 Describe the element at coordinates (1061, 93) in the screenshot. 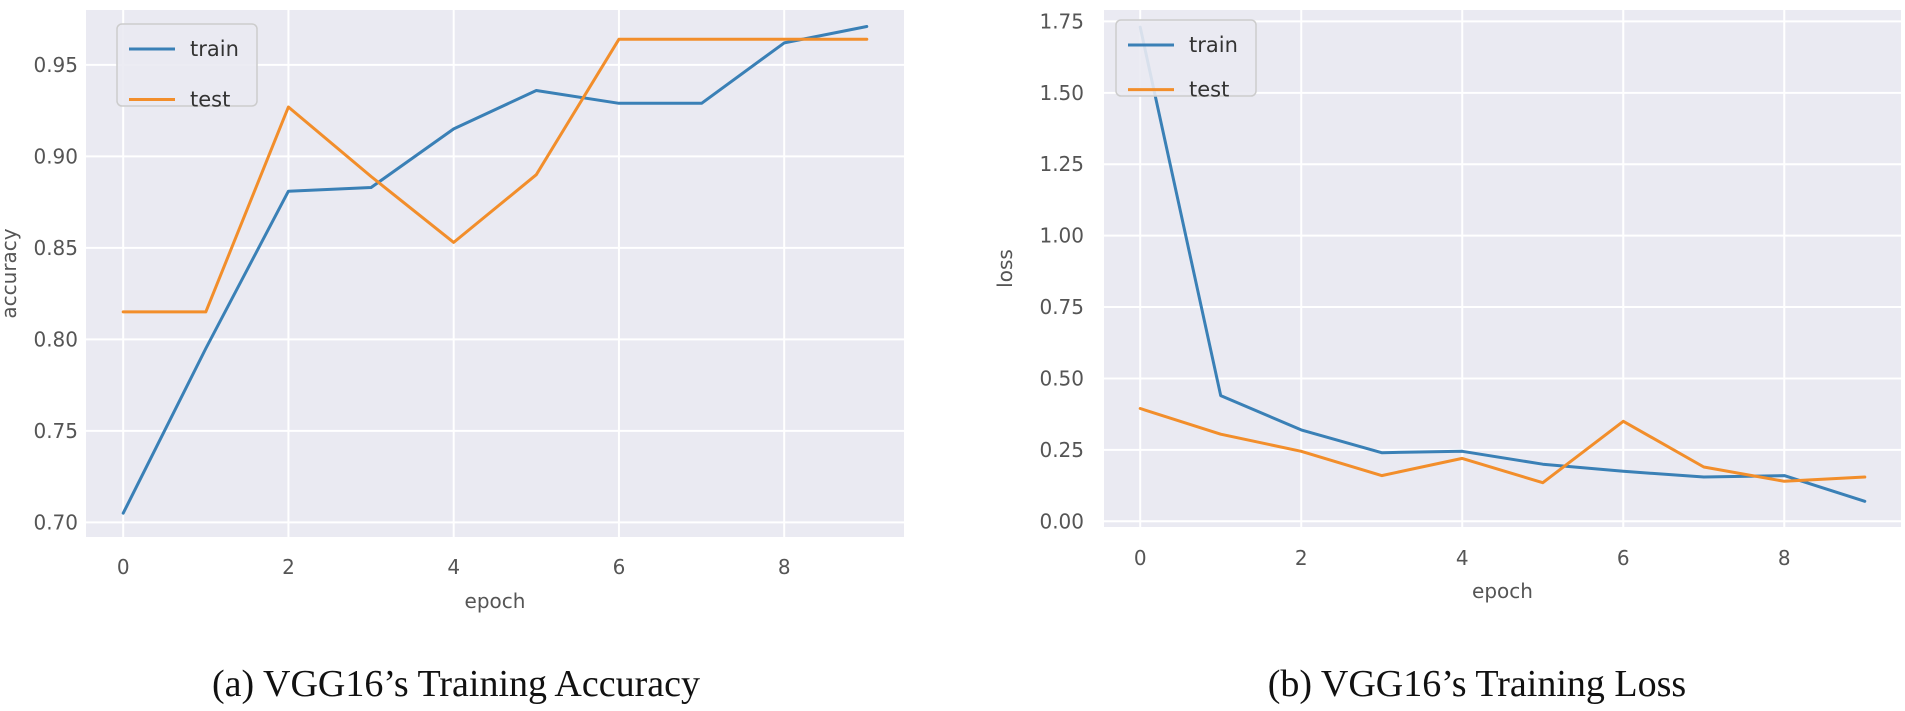

I see `y-tick-label: 1.50` at that location.